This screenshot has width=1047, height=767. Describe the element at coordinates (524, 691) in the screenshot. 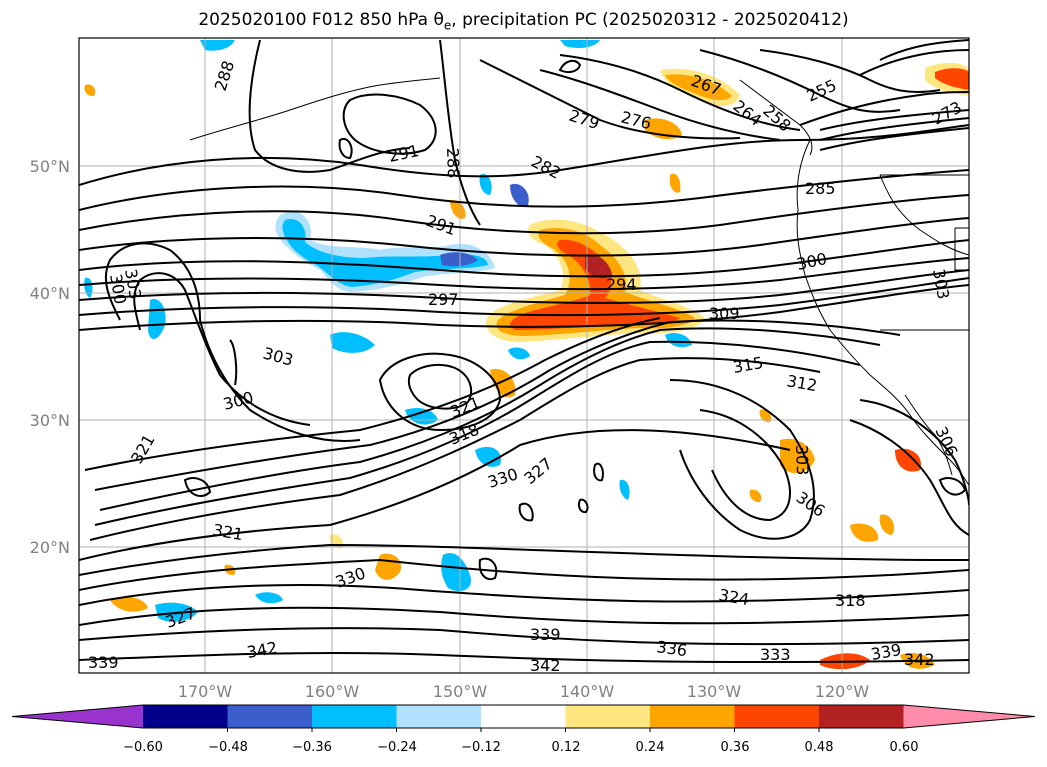

I see `longitude-tick-labels: 170°W 160°W 150°W 140°W 130°W 120°W` at that location.